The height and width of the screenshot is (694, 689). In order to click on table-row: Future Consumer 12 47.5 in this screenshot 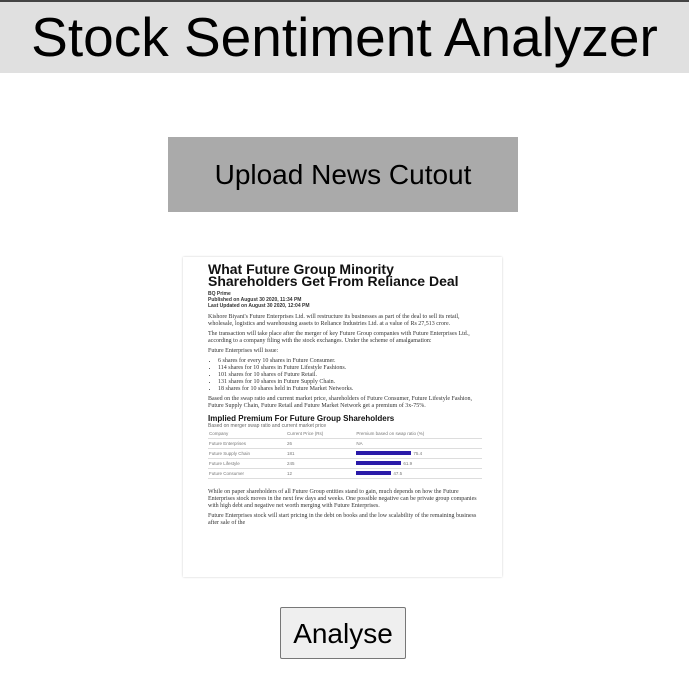, I will do `click(345, 473)`.